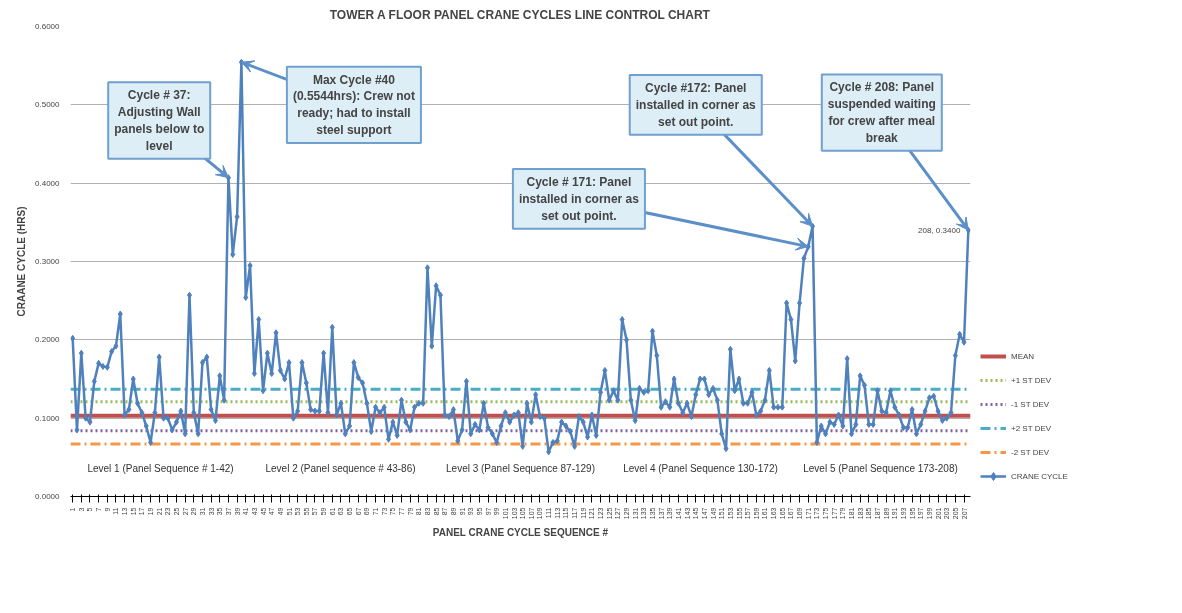 The height and width of the screenshot is (613, 1182). I want to click on y-tick-label: 0.6000, so click(48, 26).